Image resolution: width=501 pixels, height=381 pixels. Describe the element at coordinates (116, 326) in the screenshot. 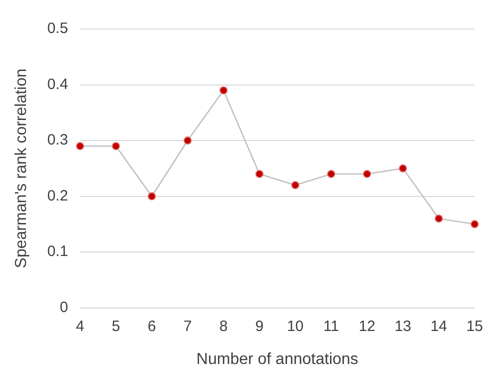

I see `x-tick-label: 5` at that location.